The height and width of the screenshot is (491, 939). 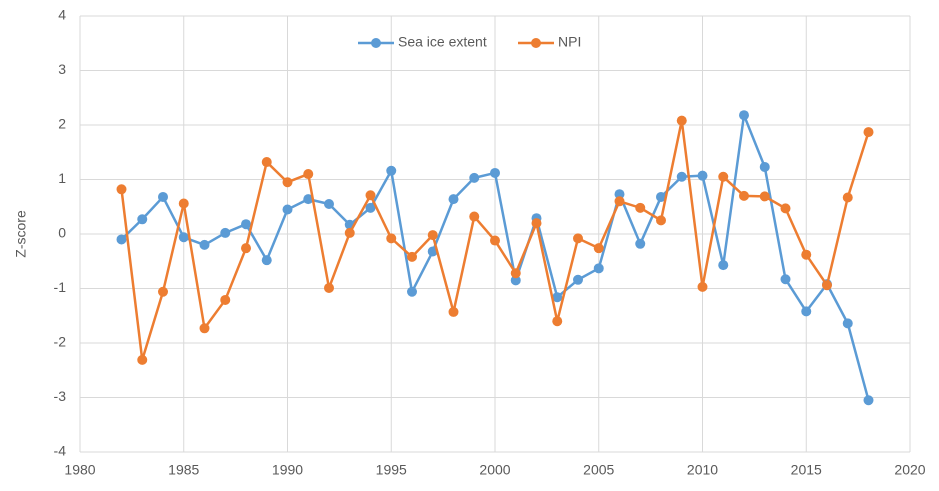 What do you see at coordinates (62, 15) in the screenshot?
I see `y-tick-label: 4` at bounding box center [62, 15].